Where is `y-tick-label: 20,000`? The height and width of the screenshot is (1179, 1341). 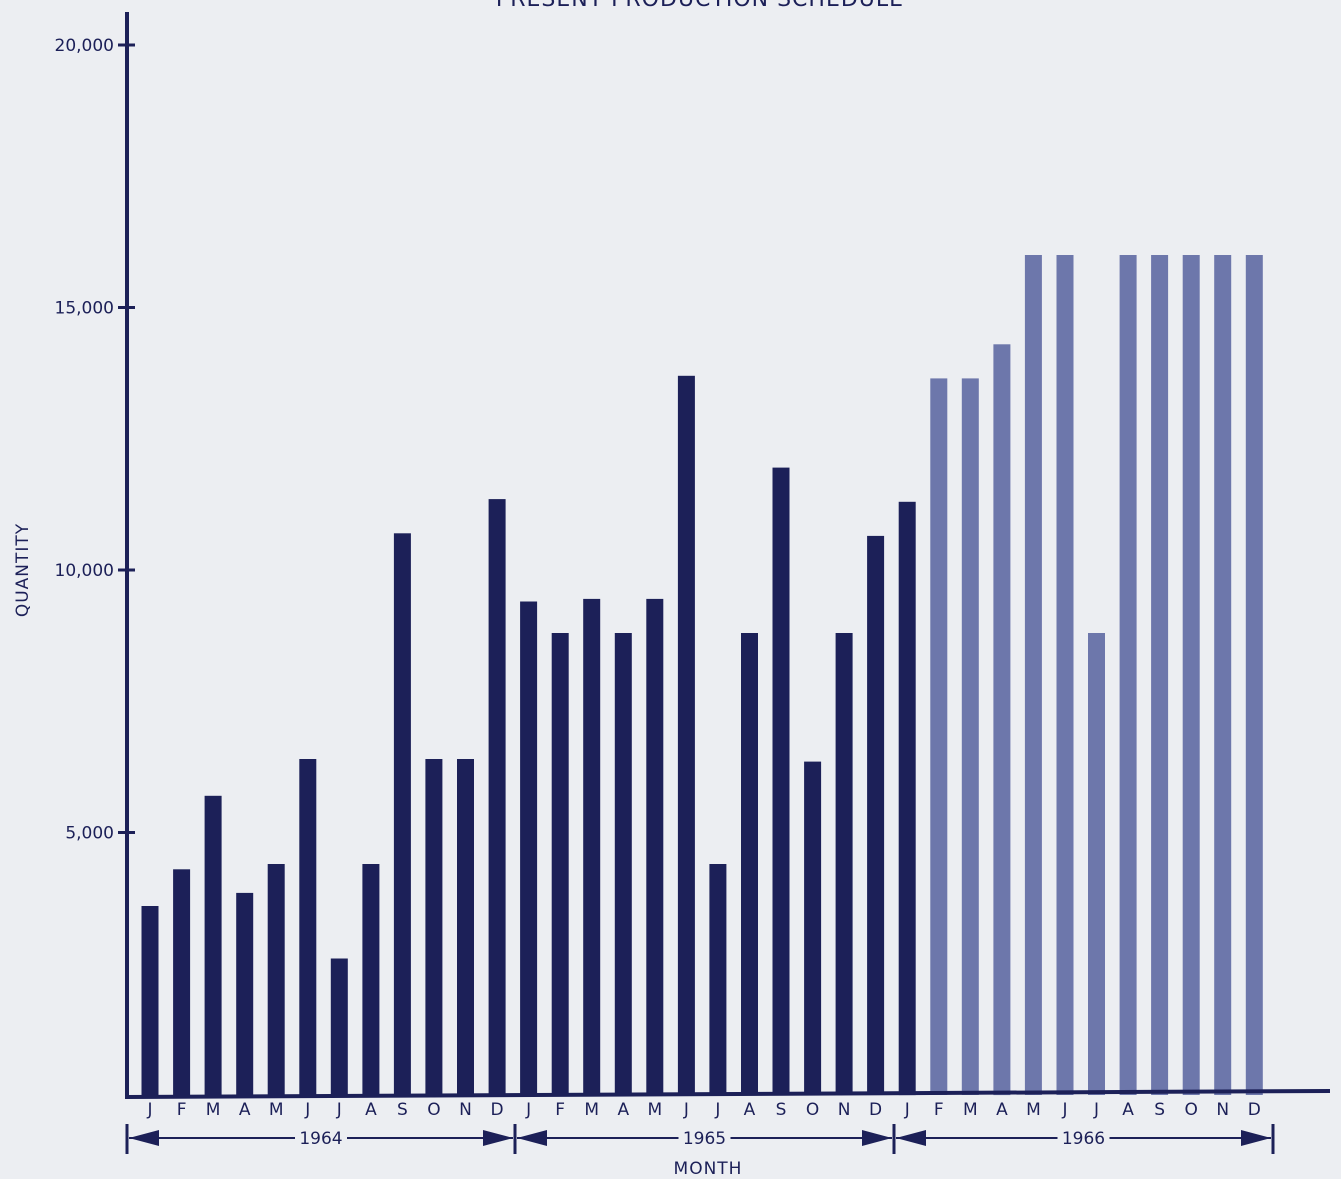
y-tick-label: 20,000 is located at coordinates (84, 46).